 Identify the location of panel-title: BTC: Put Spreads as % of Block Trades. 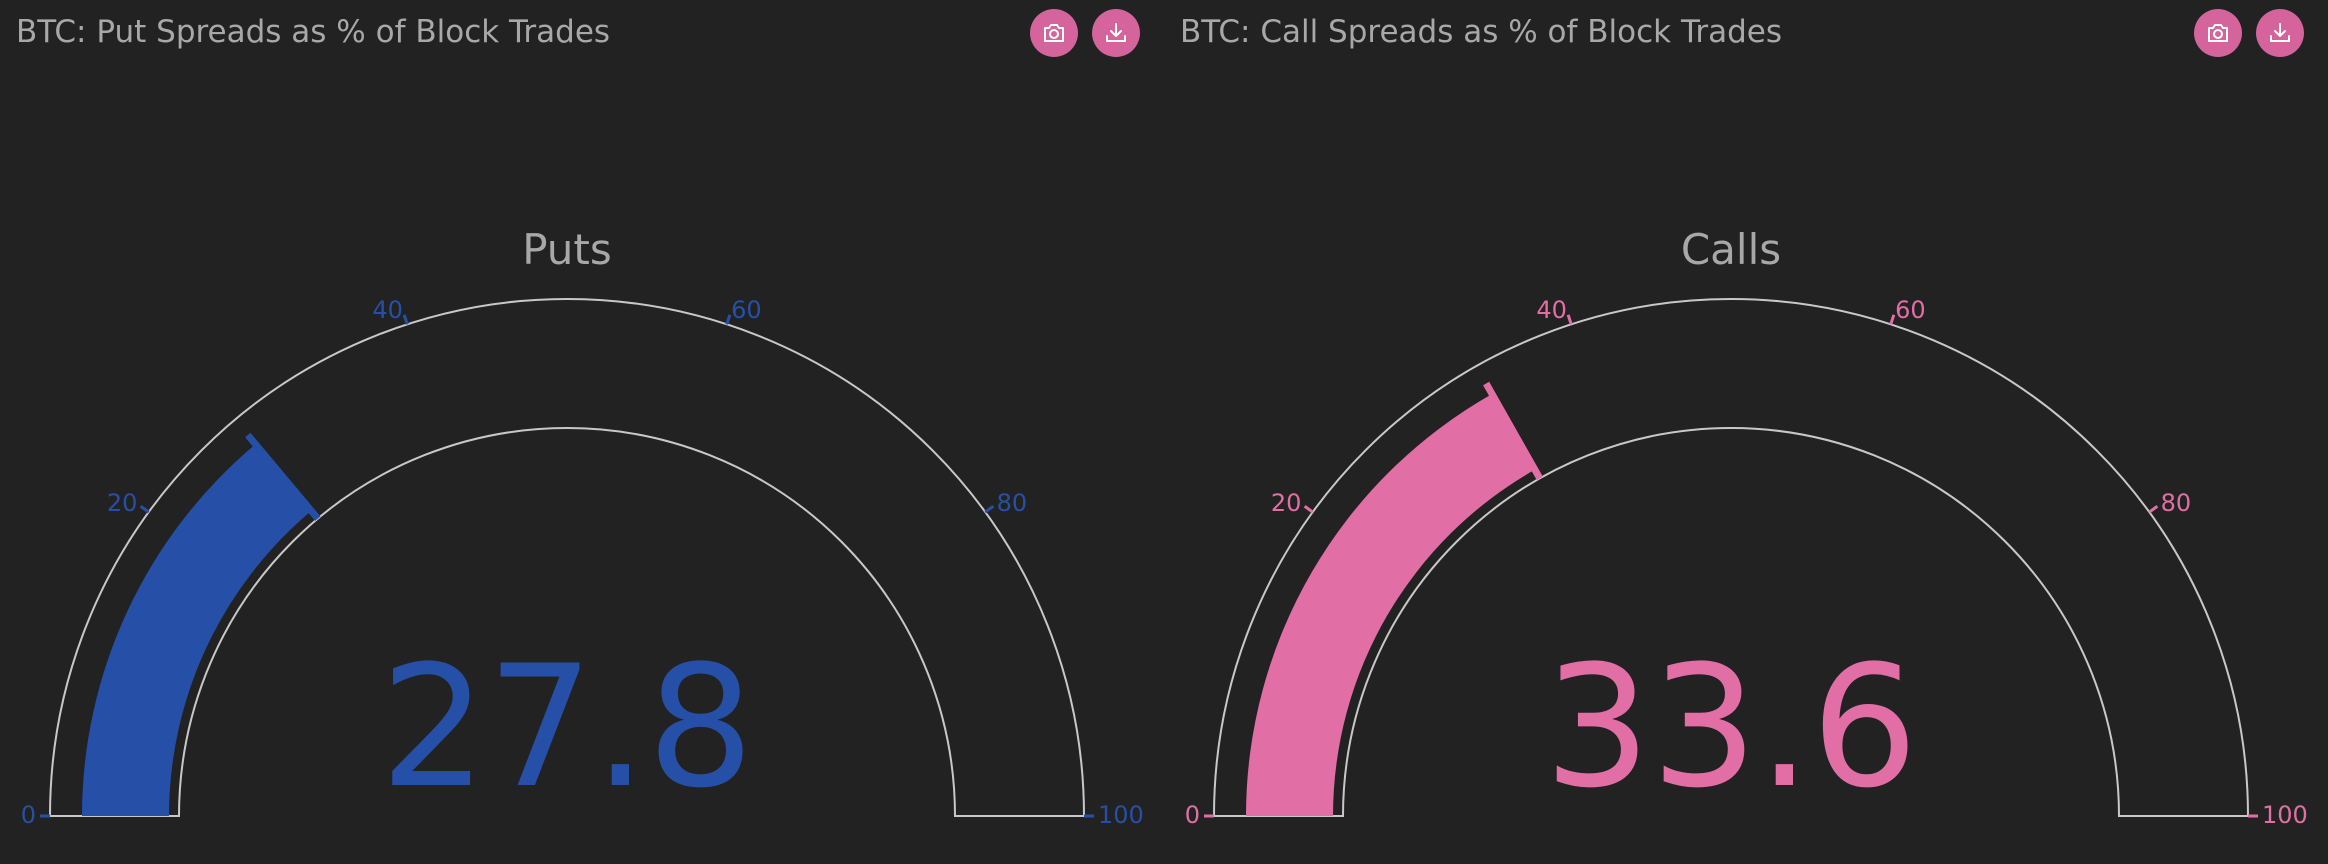
(313, 32).